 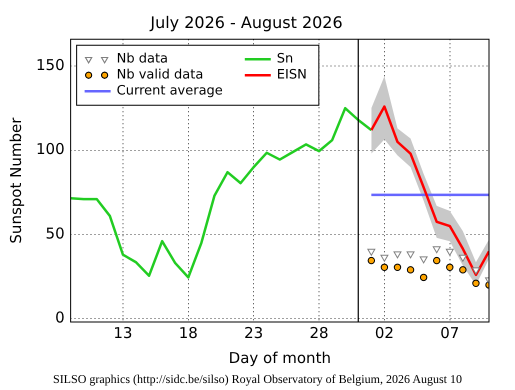 What do you see at coordinates (55, 233) in the screenshot?
I see `y-tick-label: 50` at bounding box center [55, 233].